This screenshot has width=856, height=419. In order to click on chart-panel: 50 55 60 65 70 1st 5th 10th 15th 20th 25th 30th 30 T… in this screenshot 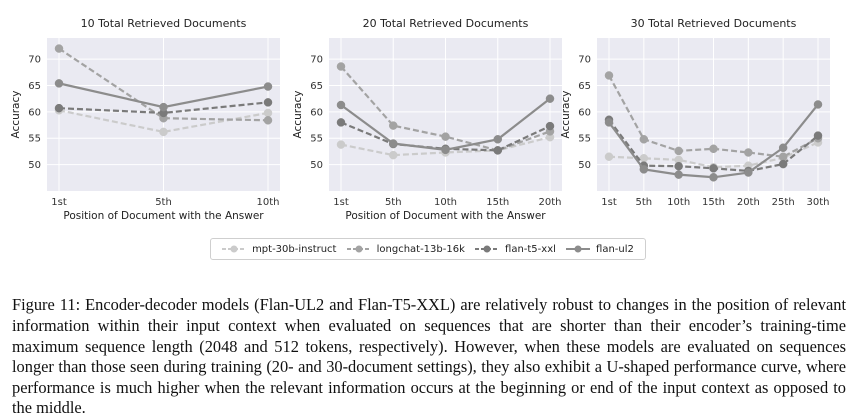, I will do `click(695, 112)`.